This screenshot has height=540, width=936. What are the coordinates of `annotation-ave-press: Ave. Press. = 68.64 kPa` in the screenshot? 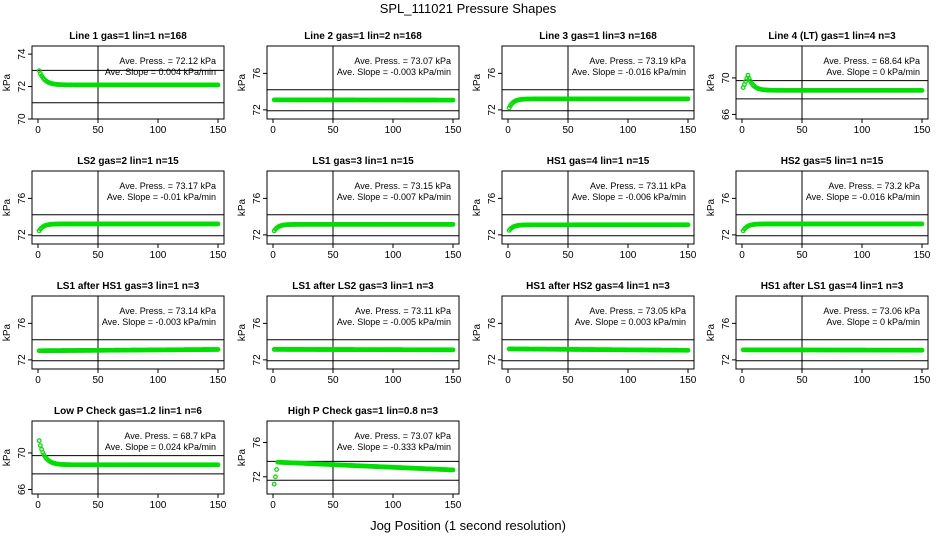 It's located at (871, 61).